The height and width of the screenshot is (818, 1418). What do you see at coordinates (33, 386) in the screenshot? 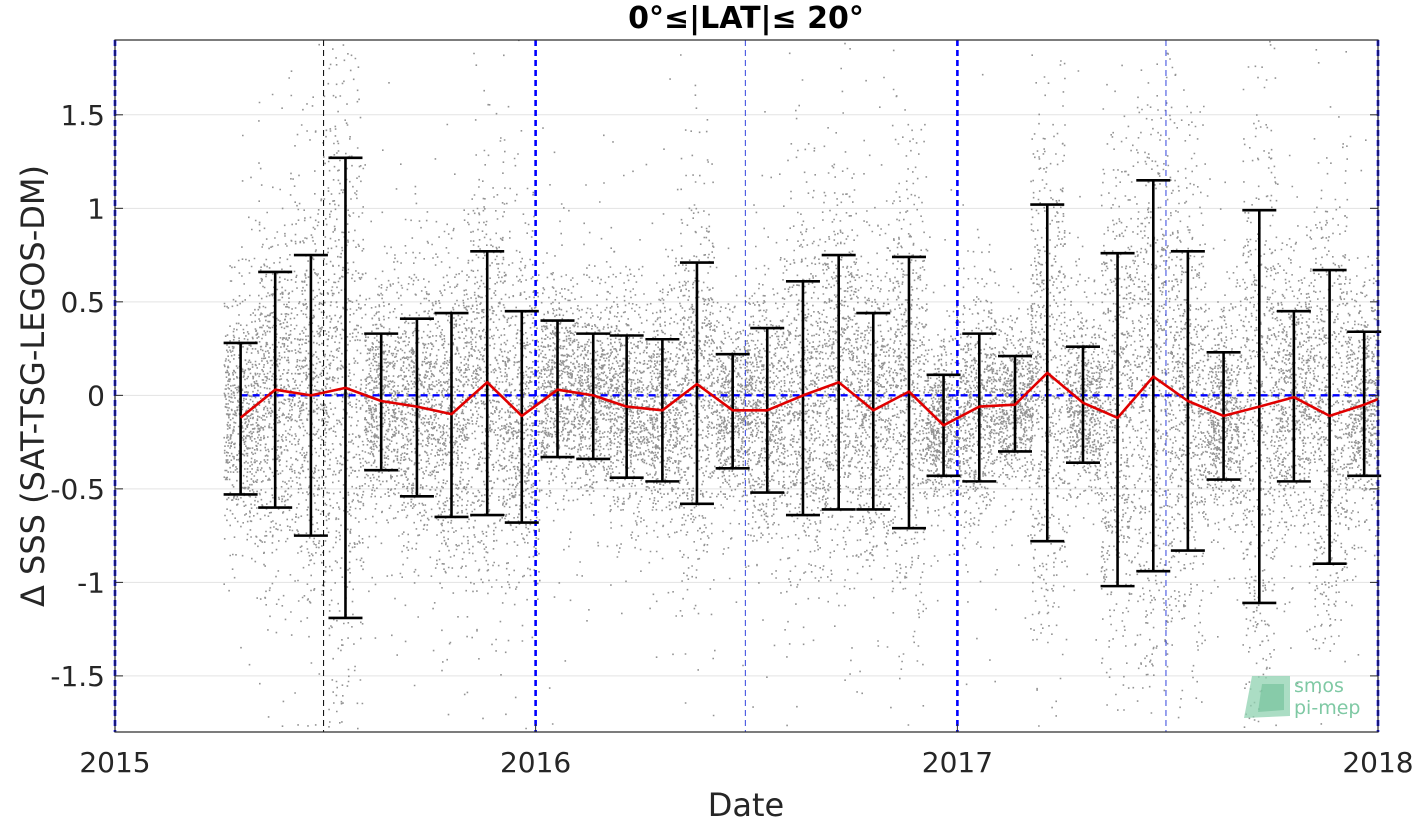
I see `y-axis-label: Δ SSS (SAT-TSG-LEGOS-DM)` at bounding box center [33, 386].